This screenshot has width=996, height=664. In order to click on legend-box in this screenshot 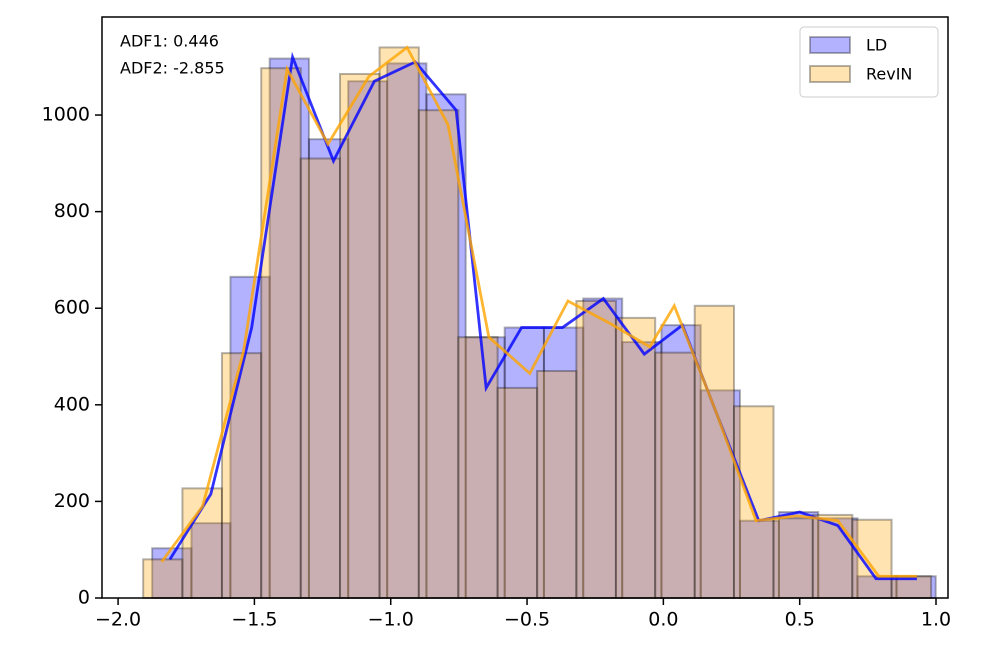, I will do `click(869, 62)`.